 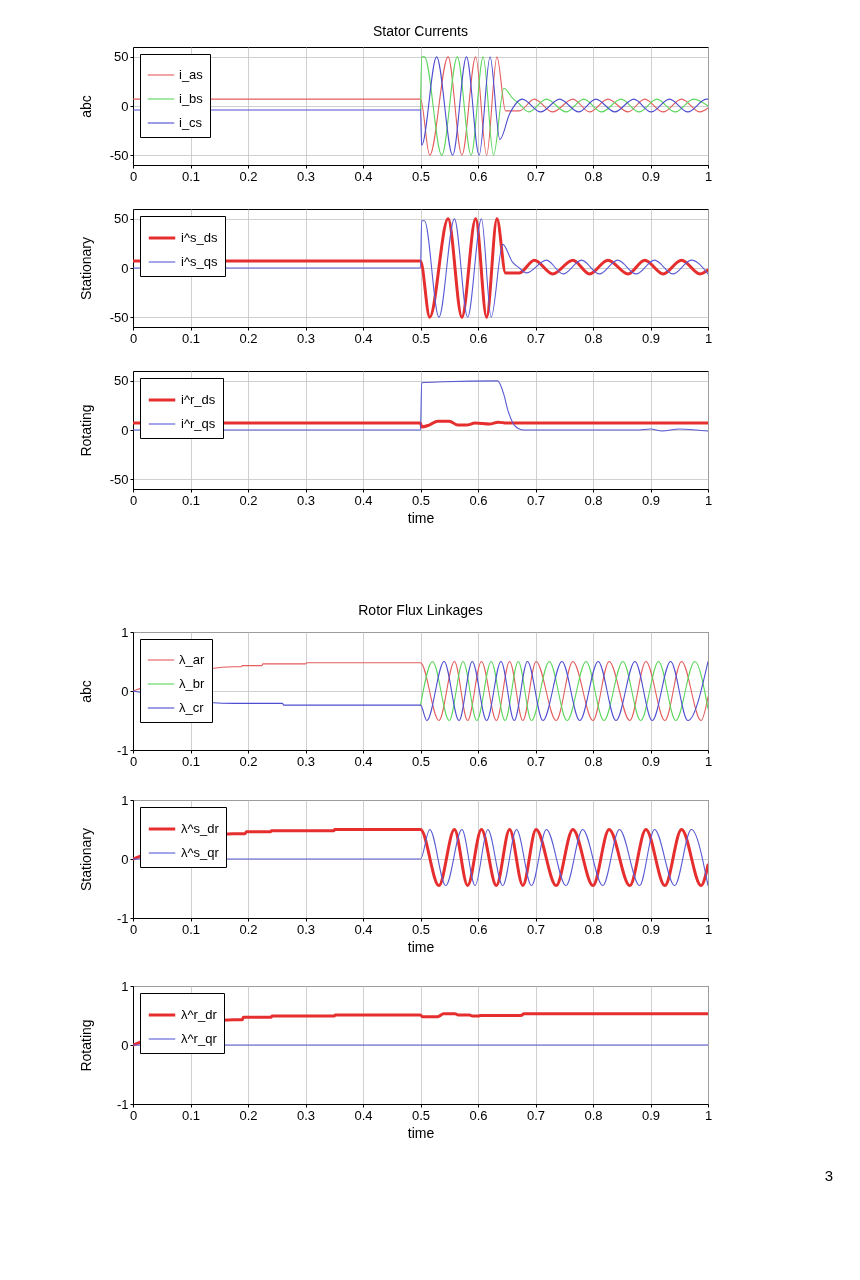 I want to click on legend-label: i_cs, so click(x=191, y=122).